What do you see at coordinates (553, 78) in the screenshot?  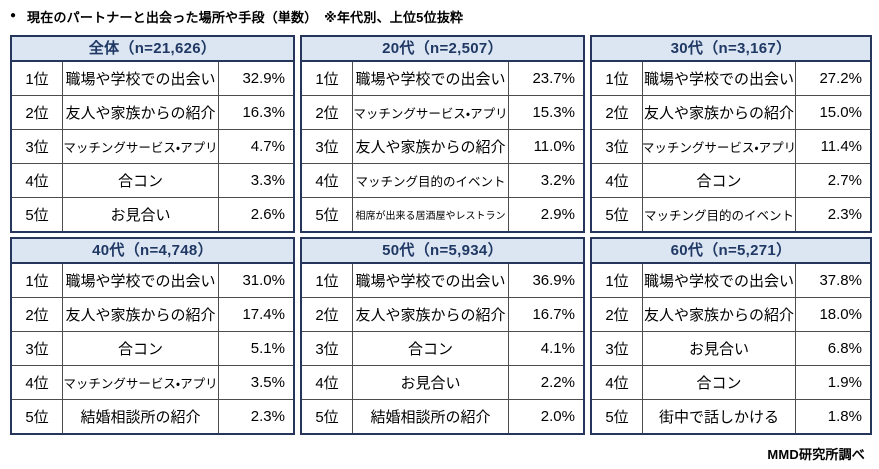 I see `value-cell: 23.7%` at bounding box center [553, 78].